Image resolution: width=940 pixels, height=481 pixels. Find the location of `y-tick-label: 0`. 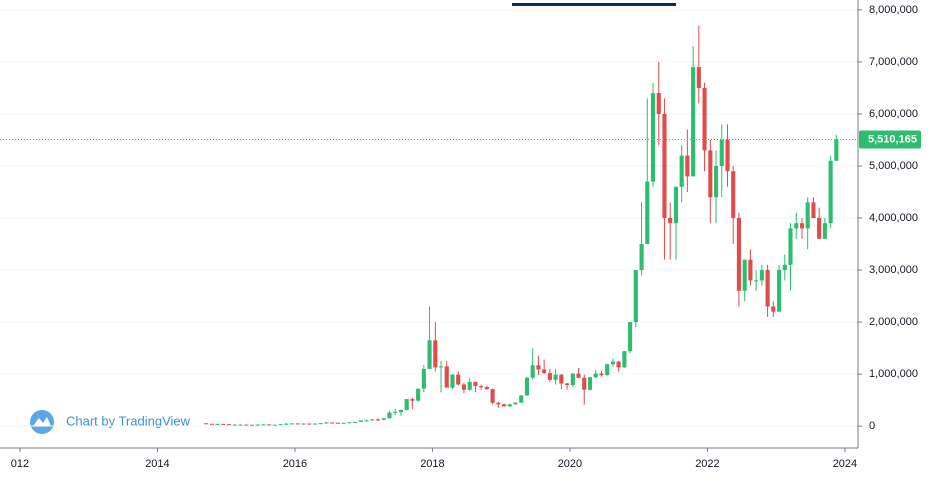

y-tick-label: 0 is located at coordinates (872, 426).